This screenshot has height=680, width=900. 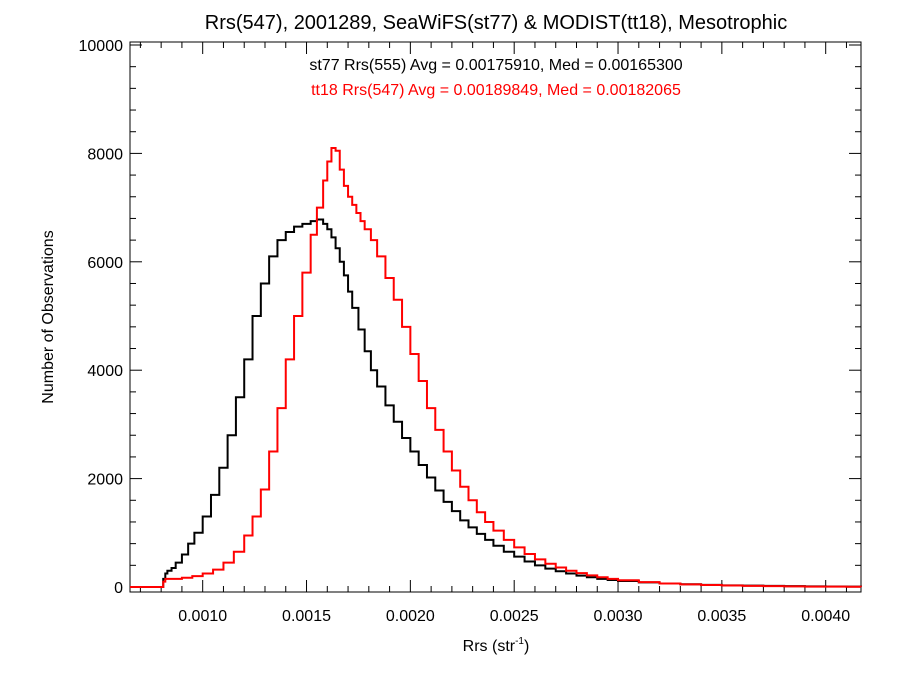 What do you see at coordinates (202, 616) in the screenshot?
I see `x-tick-label: 0.0010` at bounding box center [202, 616].